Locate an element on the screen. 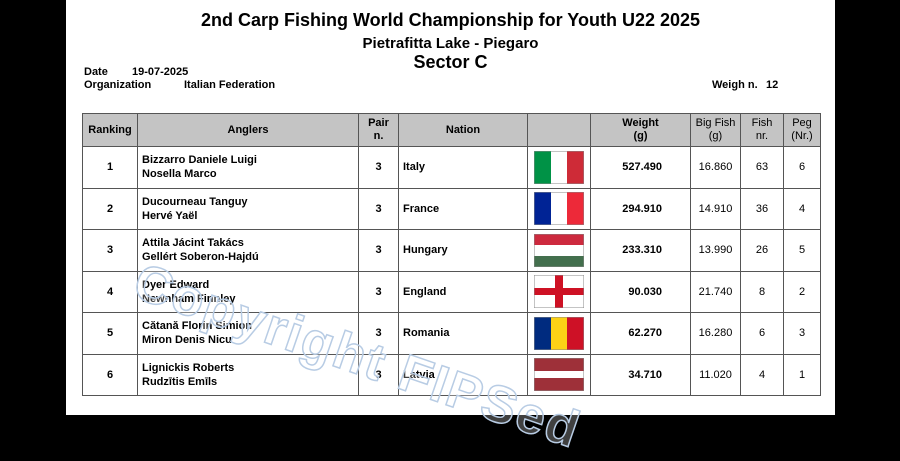 The height and width of the screenshot is (461, 900). angler: Hervé Yaël is located at coordinates (170, 215).